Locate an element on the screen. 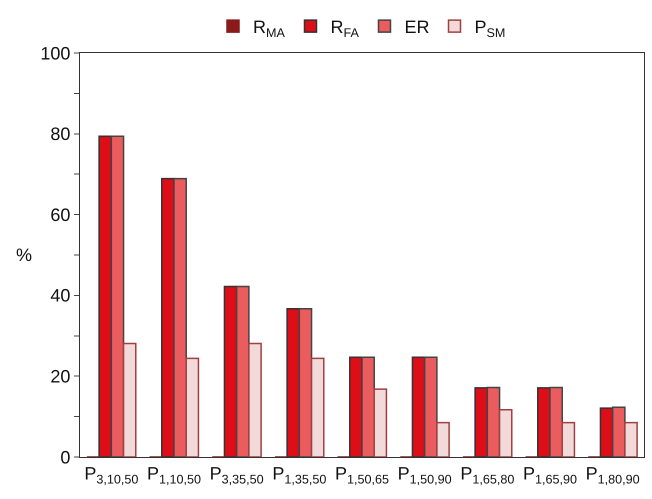  legend-label: P$_{SM}$ is located at coordinates (490, 28).